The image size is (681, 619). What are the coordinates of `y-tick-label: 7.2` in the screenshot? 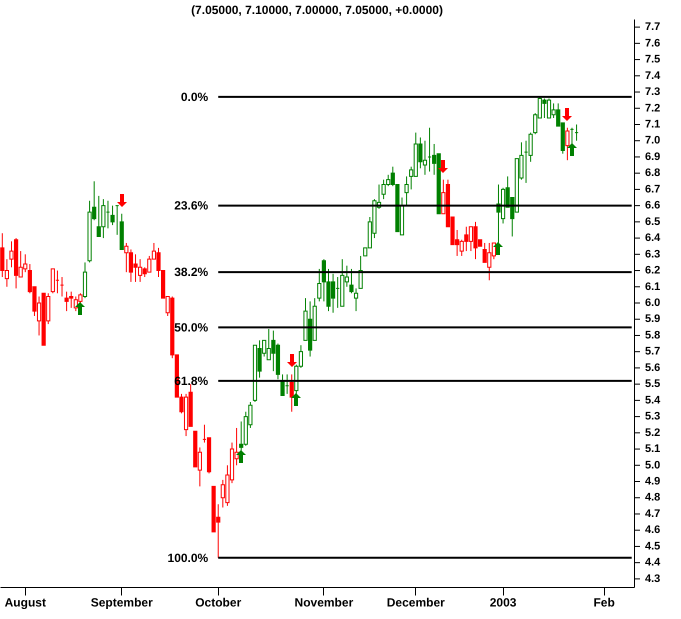 It's located at (652, 108).